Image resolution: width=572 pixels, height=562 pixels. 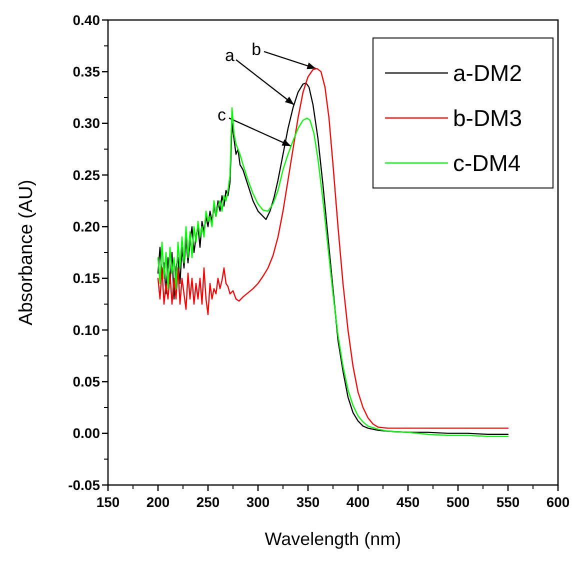 What do you see at coordinates (158, 502) in the screenshot?
I see `x-tick-label: 200` at bounding box center [158, 502].